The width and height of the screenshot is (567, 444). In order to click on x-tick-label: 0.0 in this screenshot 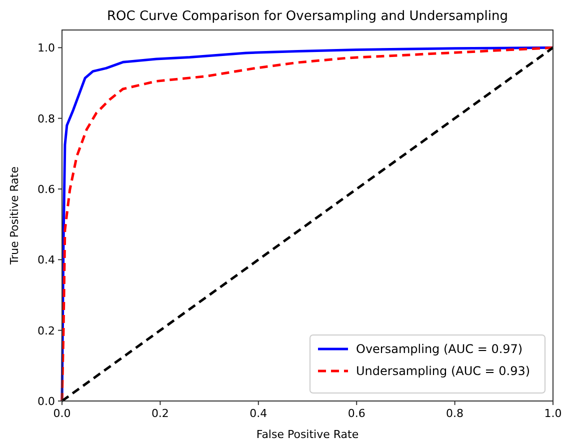, I will do `click(62, 413)`.